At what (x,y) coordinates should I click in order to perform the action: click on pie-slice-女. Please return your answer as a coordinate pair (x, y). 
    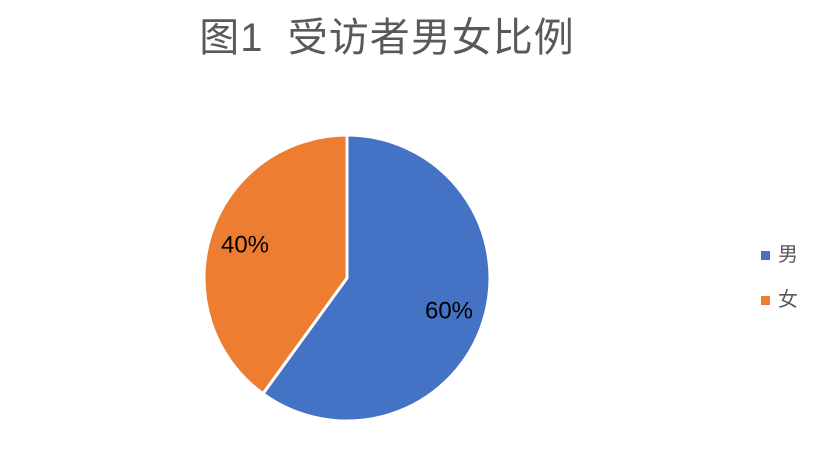
    Looking at the image, I should click on (275, 264).